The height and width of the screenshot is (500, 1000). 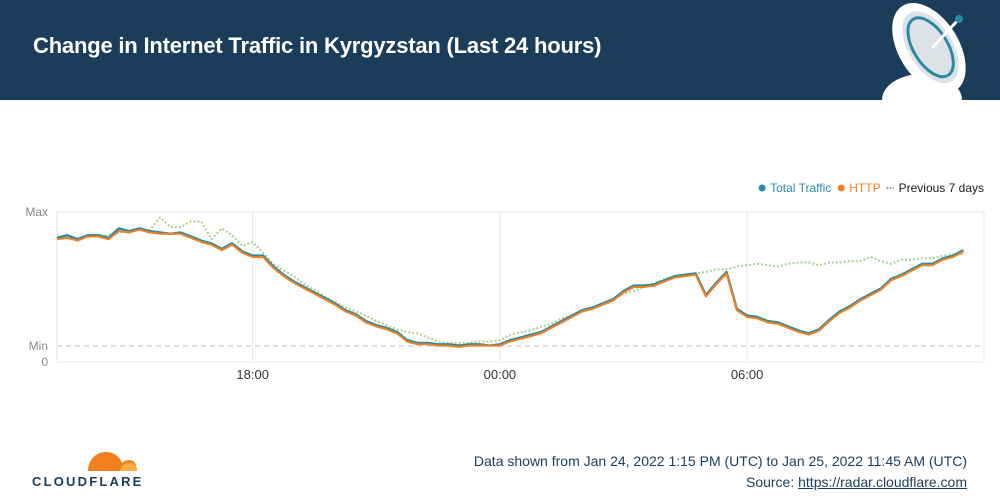 I want to click on legend-label: Previous 7 days, so click(x=941, y=188).